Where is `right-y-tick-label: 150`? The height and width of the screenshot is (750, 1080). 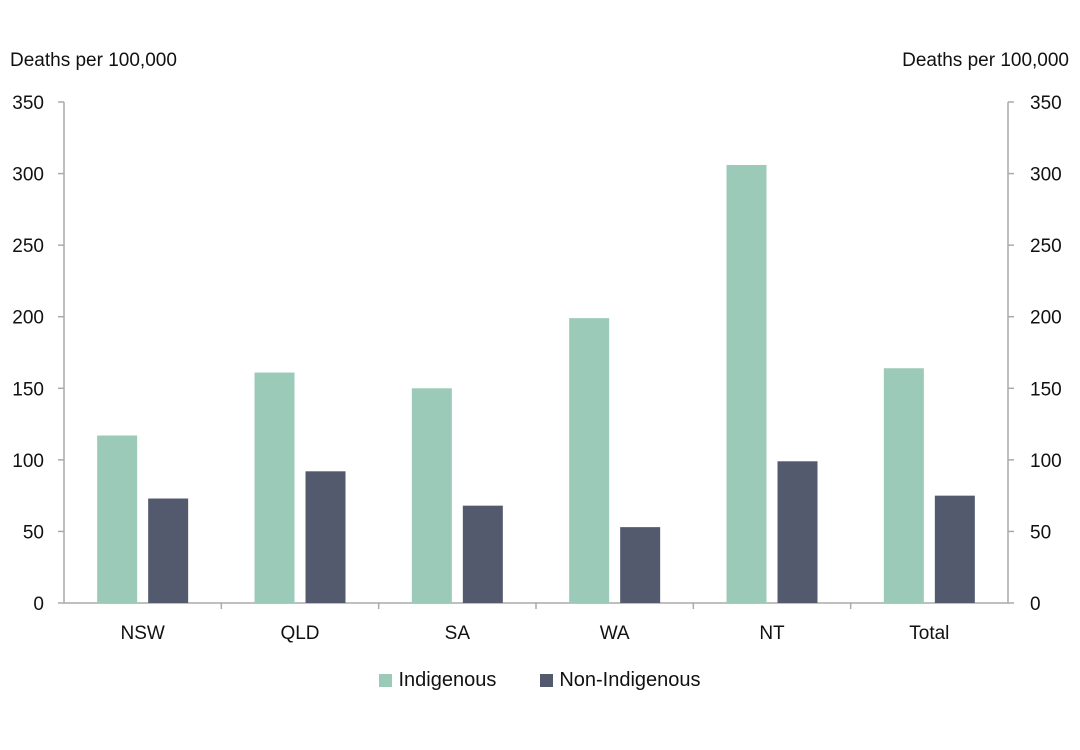 right-y-tick-label: 150 is located at coordinates (1046, 389).